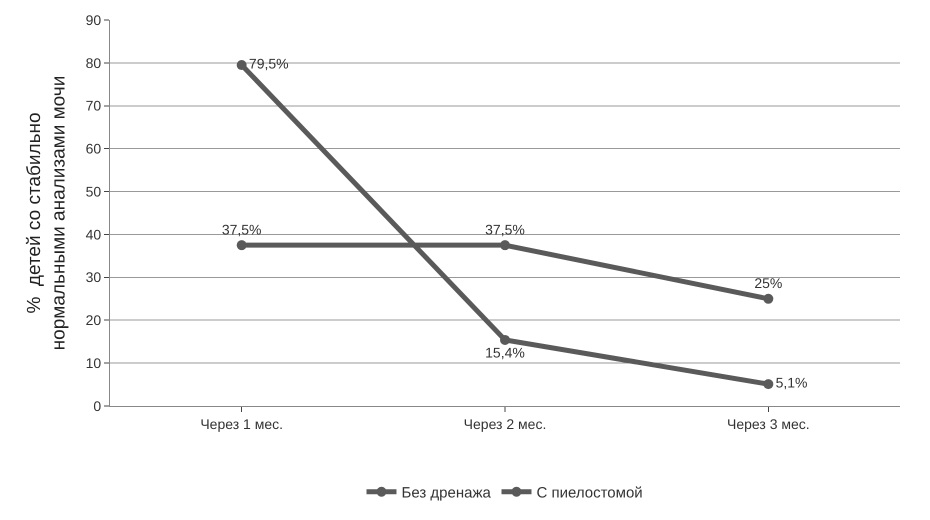 This screenshot has height=520, width=930. I want to click on data-label: 5,1%, so click(792, 382).